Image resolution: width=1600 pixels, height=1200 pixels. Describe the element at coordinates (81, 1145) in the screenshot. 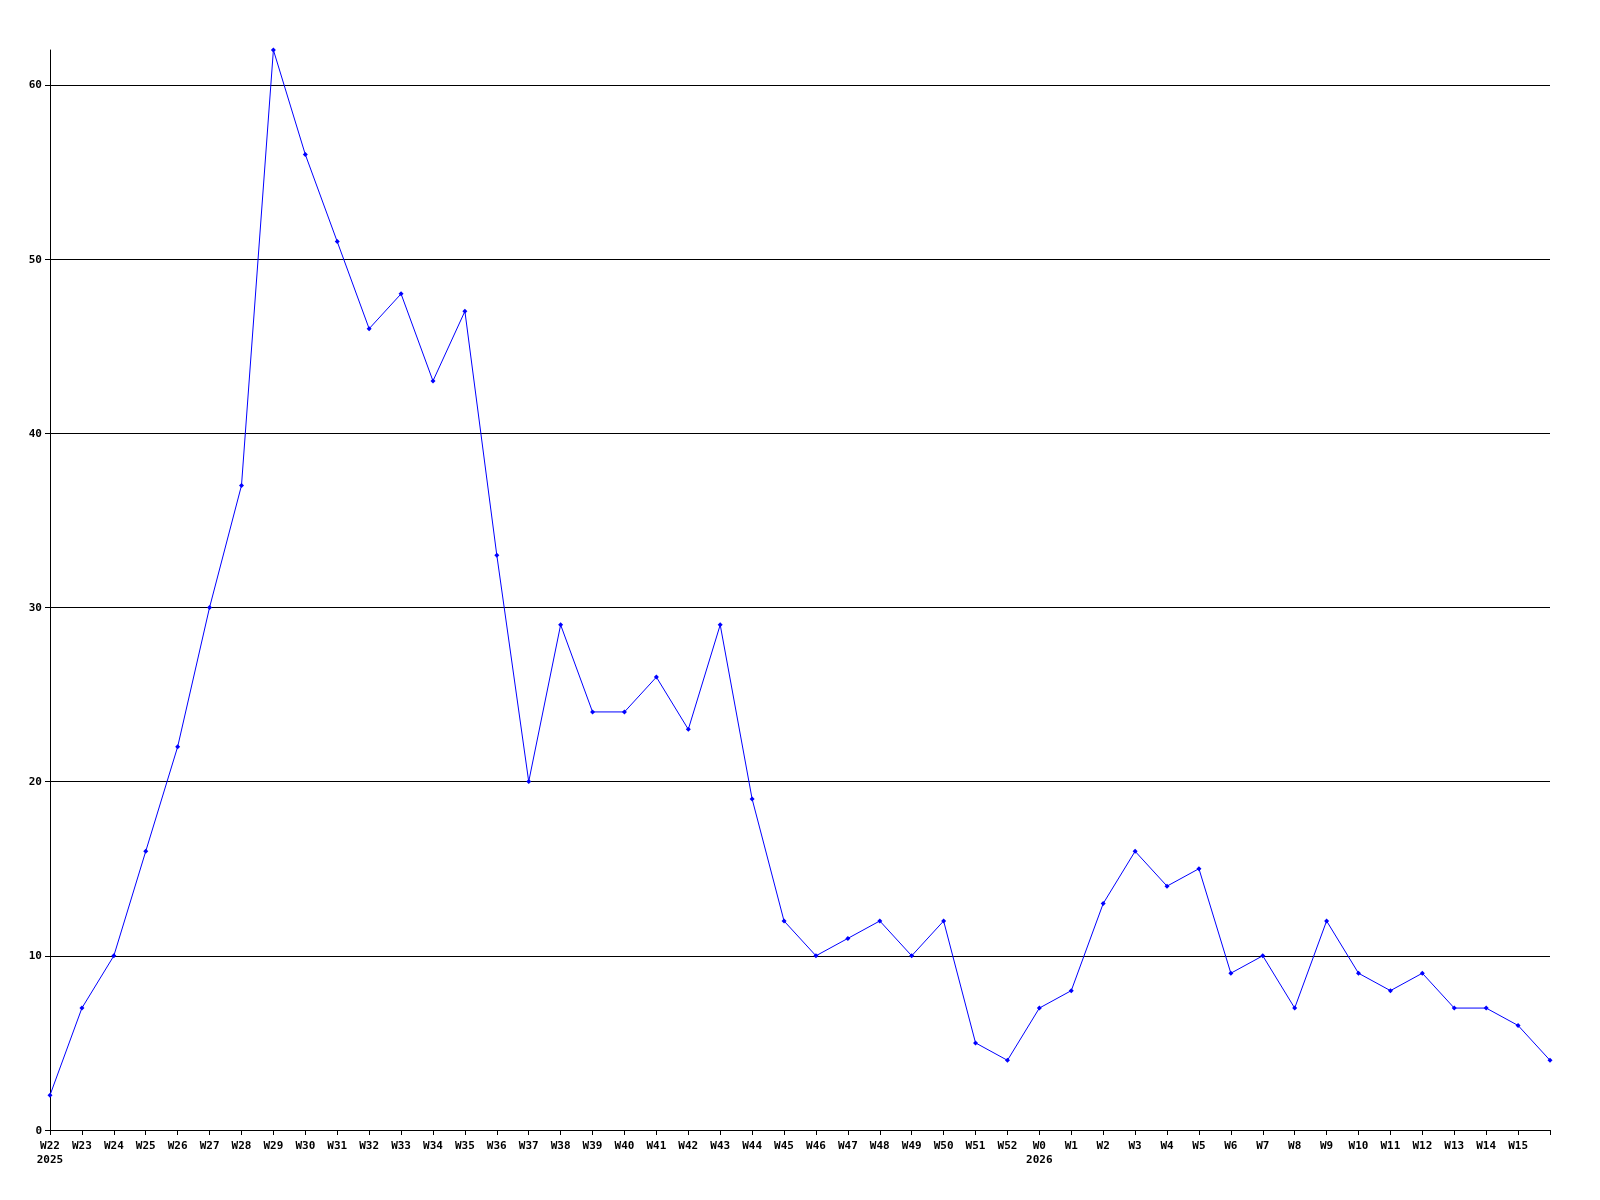

I see `x-tick-label: W23` at that location.